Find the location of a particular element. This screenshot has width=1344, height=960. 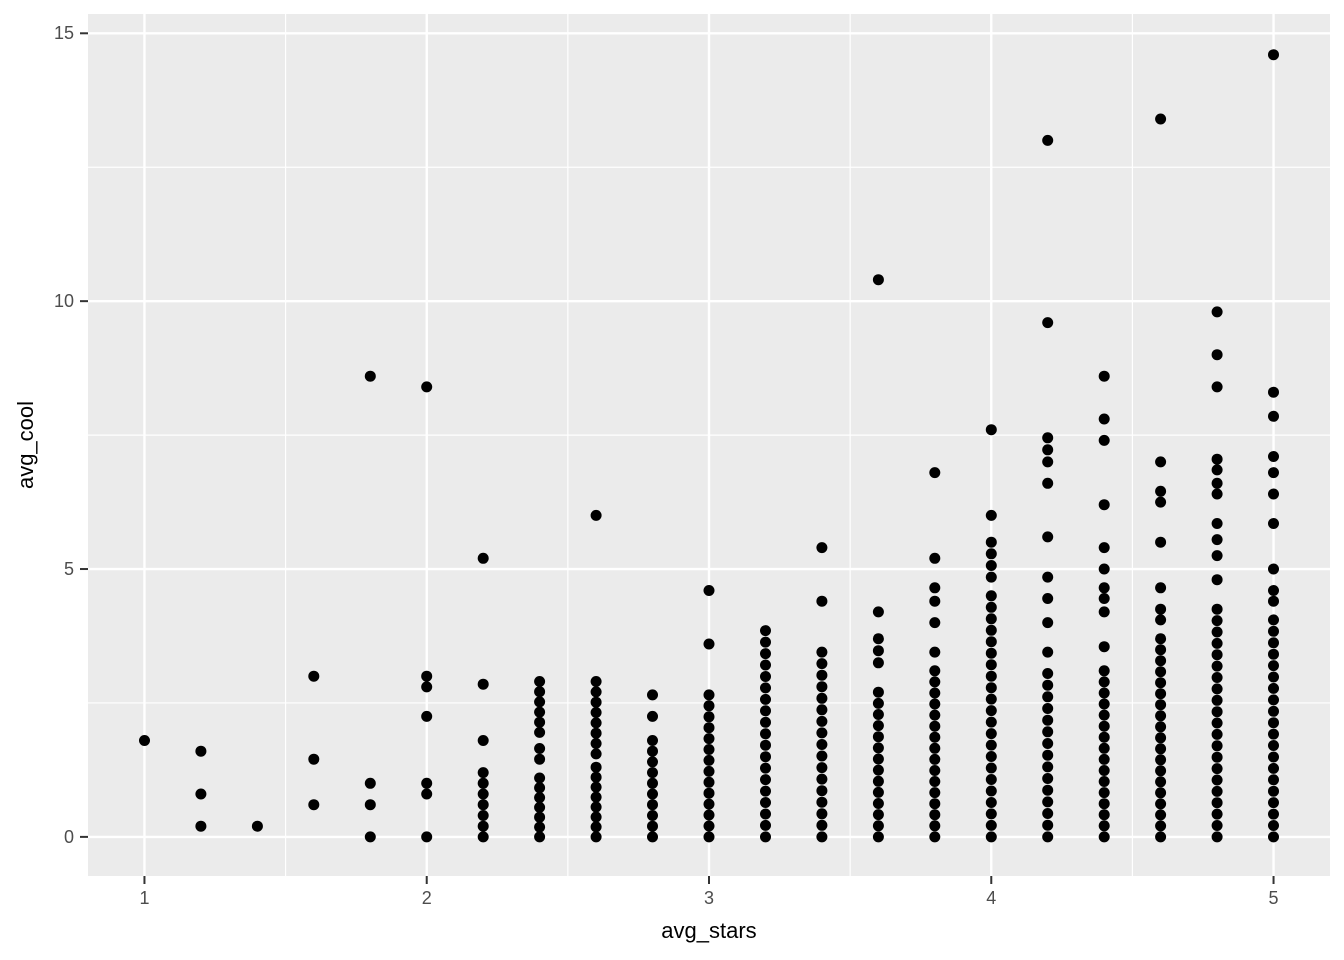

x-tick-label: 1 is located at coordinates (144, 898).